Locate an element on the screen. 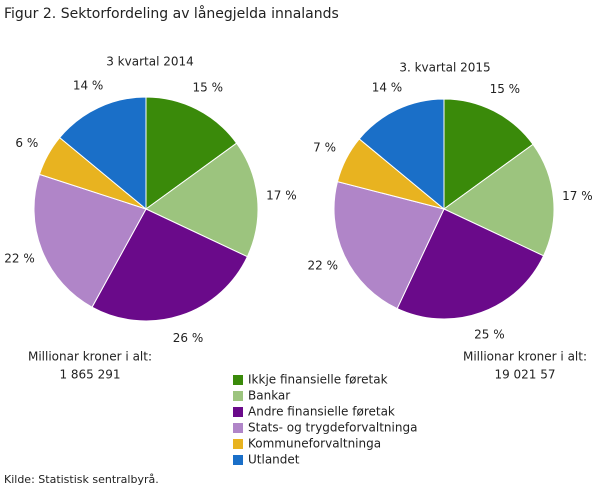 The height and width of the screenshot is (489, 609). legend-label: Andre finansielle føretak is located at coordinates (321, 412).